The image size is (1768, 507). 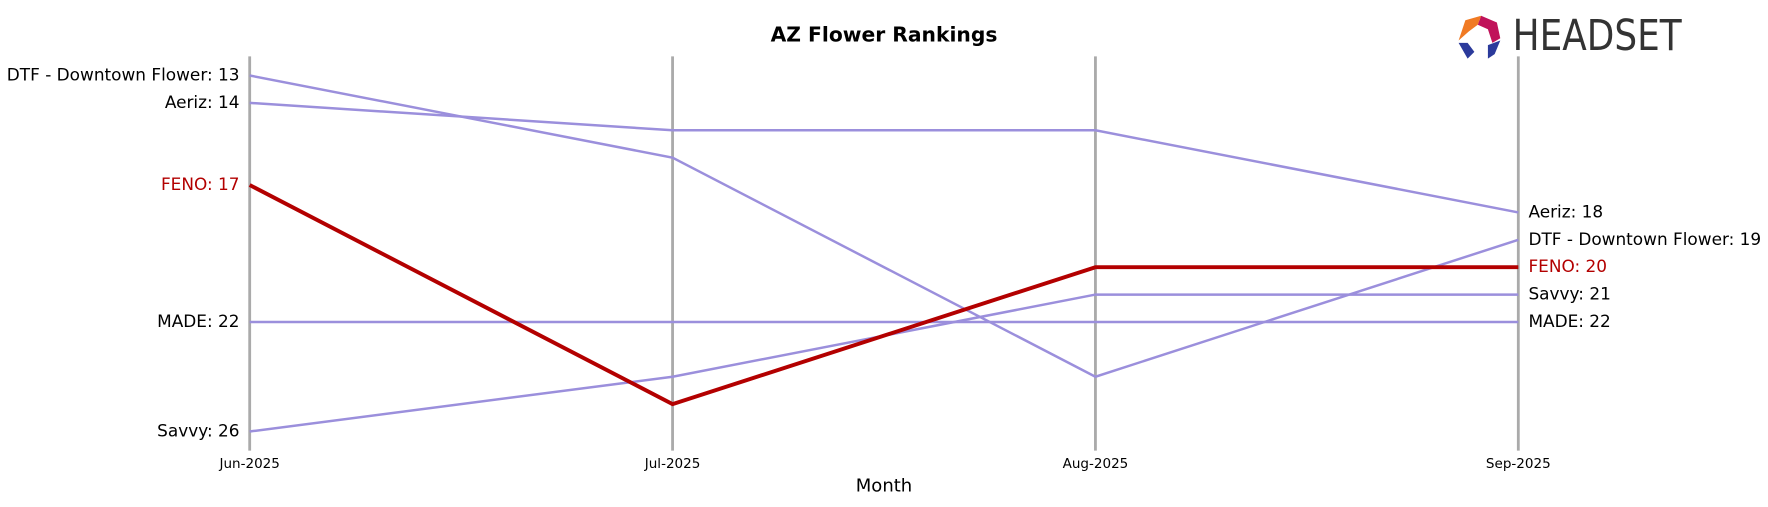 What do you see at coordinates (200, 184) in the screenshot?
I see `series-label: FENO: 17` at bounding box center [200, 184].